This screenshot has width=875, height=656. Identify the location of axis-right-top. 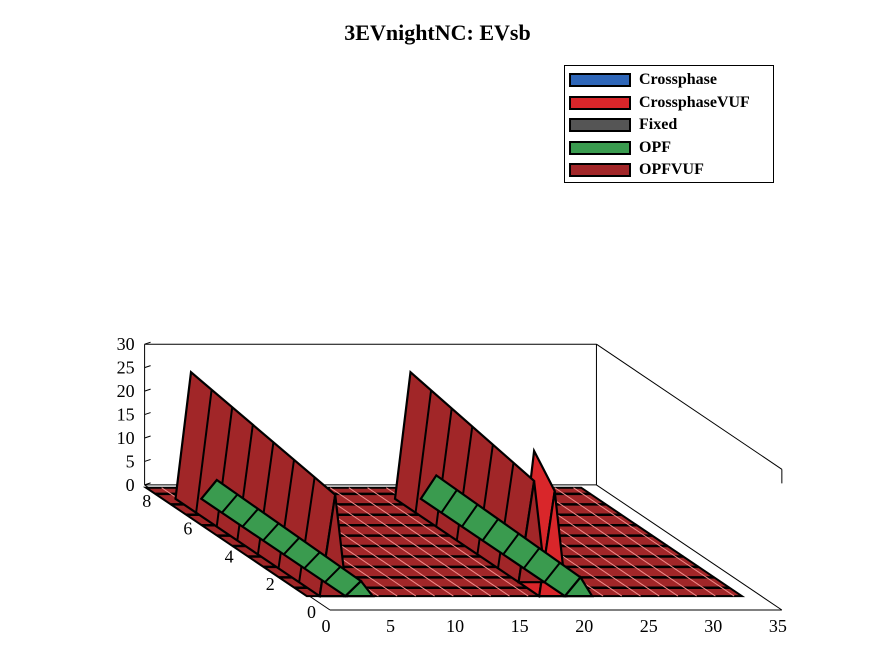
(689, 406).